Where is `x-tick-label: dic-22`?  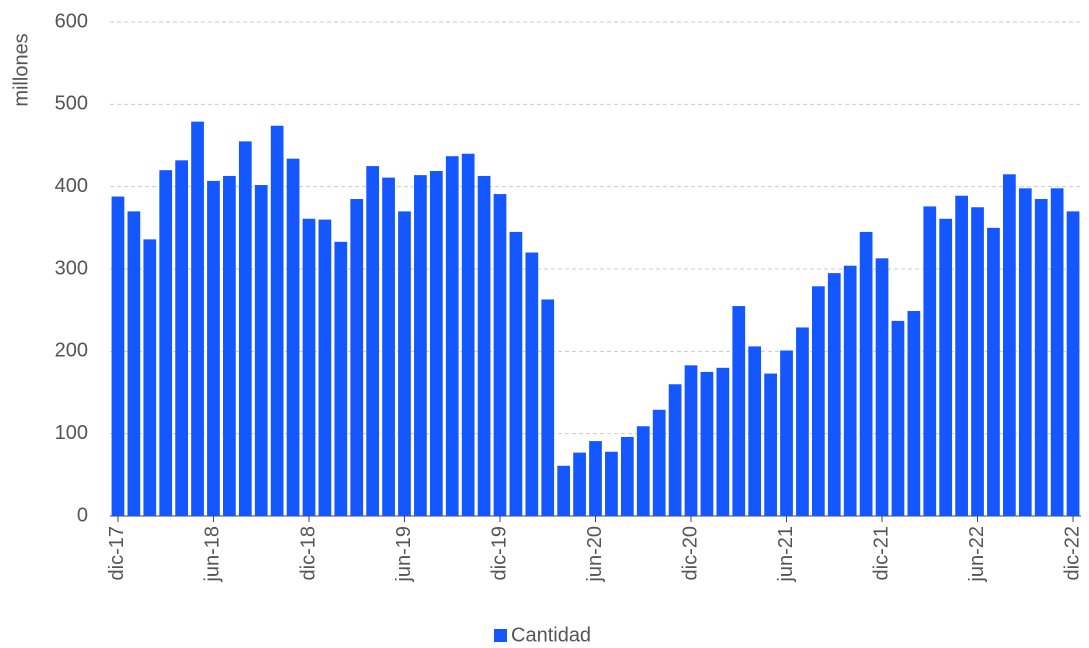 x-tick-label: dic-22 is located at coordinates (1072, 553).